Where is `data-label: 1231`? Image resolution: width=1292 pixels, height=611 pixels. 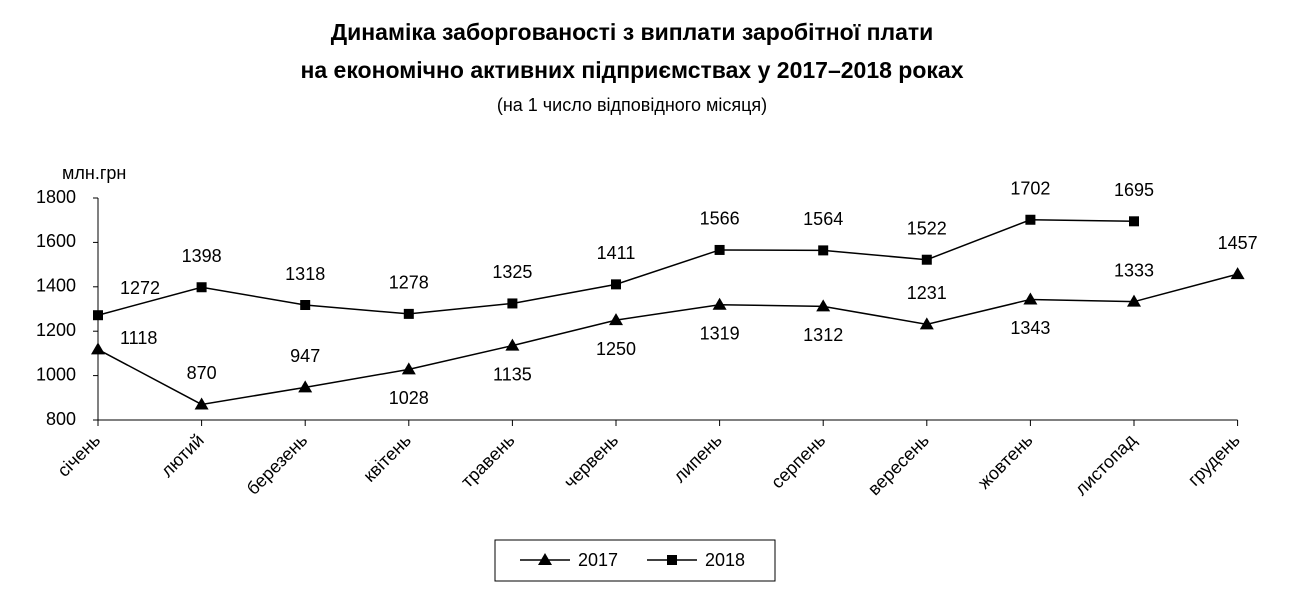 data-label: 1231 is located at coordinates (927, 293).